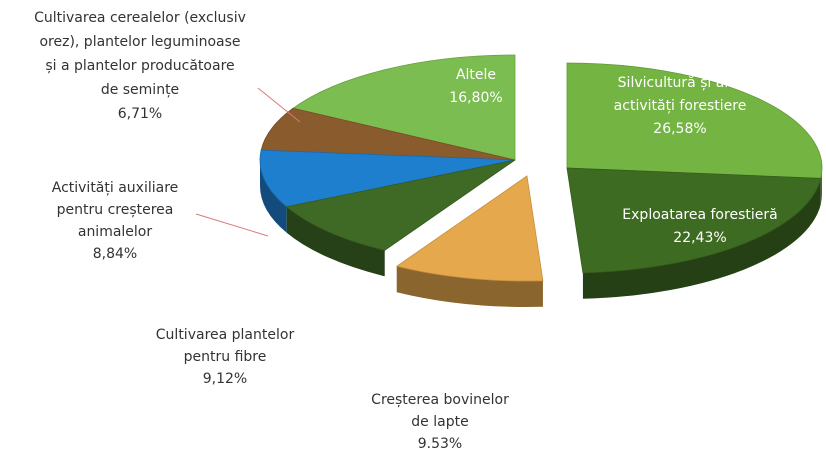  I want to click on slice-label: Altele, so click(476, 75).